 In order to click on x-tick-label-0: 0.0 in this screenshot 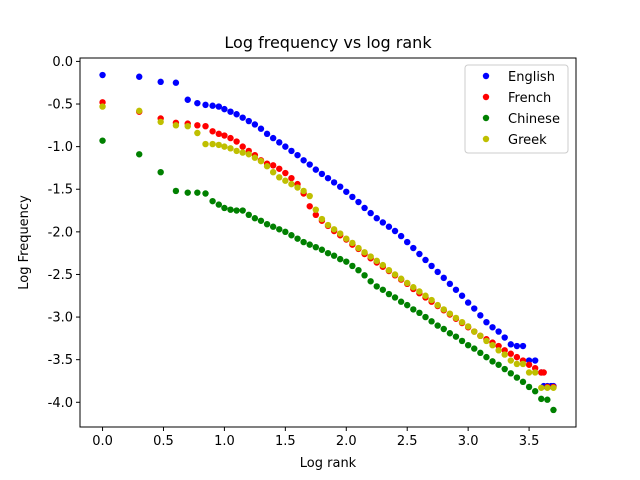, I will do `click(102, 441)`.